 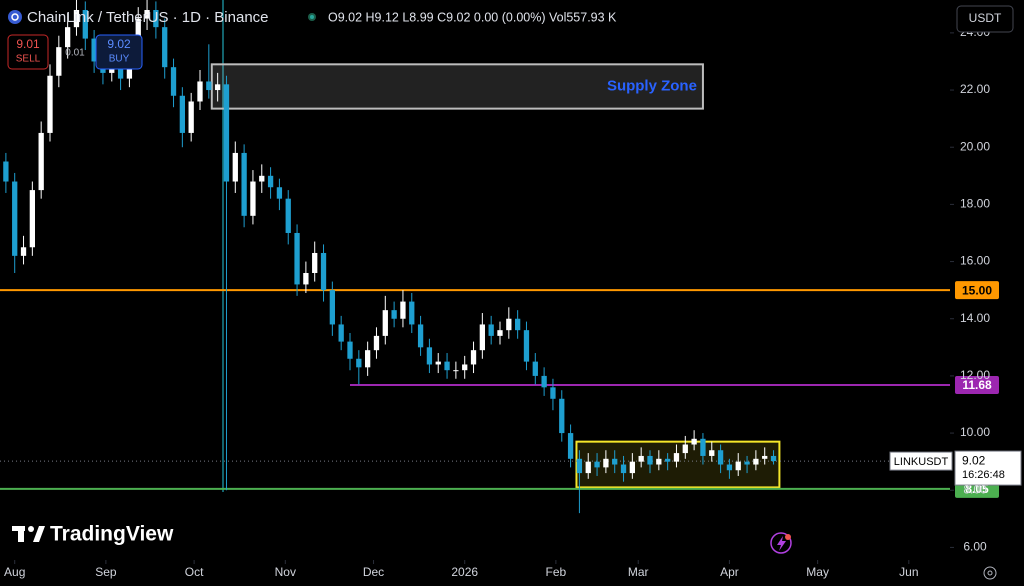 I want to click on y-tick-label: 10.00, so click(x=975, y=432).